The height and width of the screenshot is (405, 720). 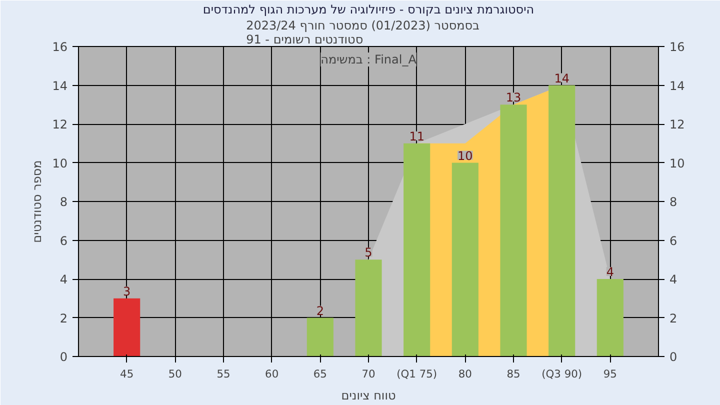 I want to click on x-tick-label: 60, so click(x=272, y=374).